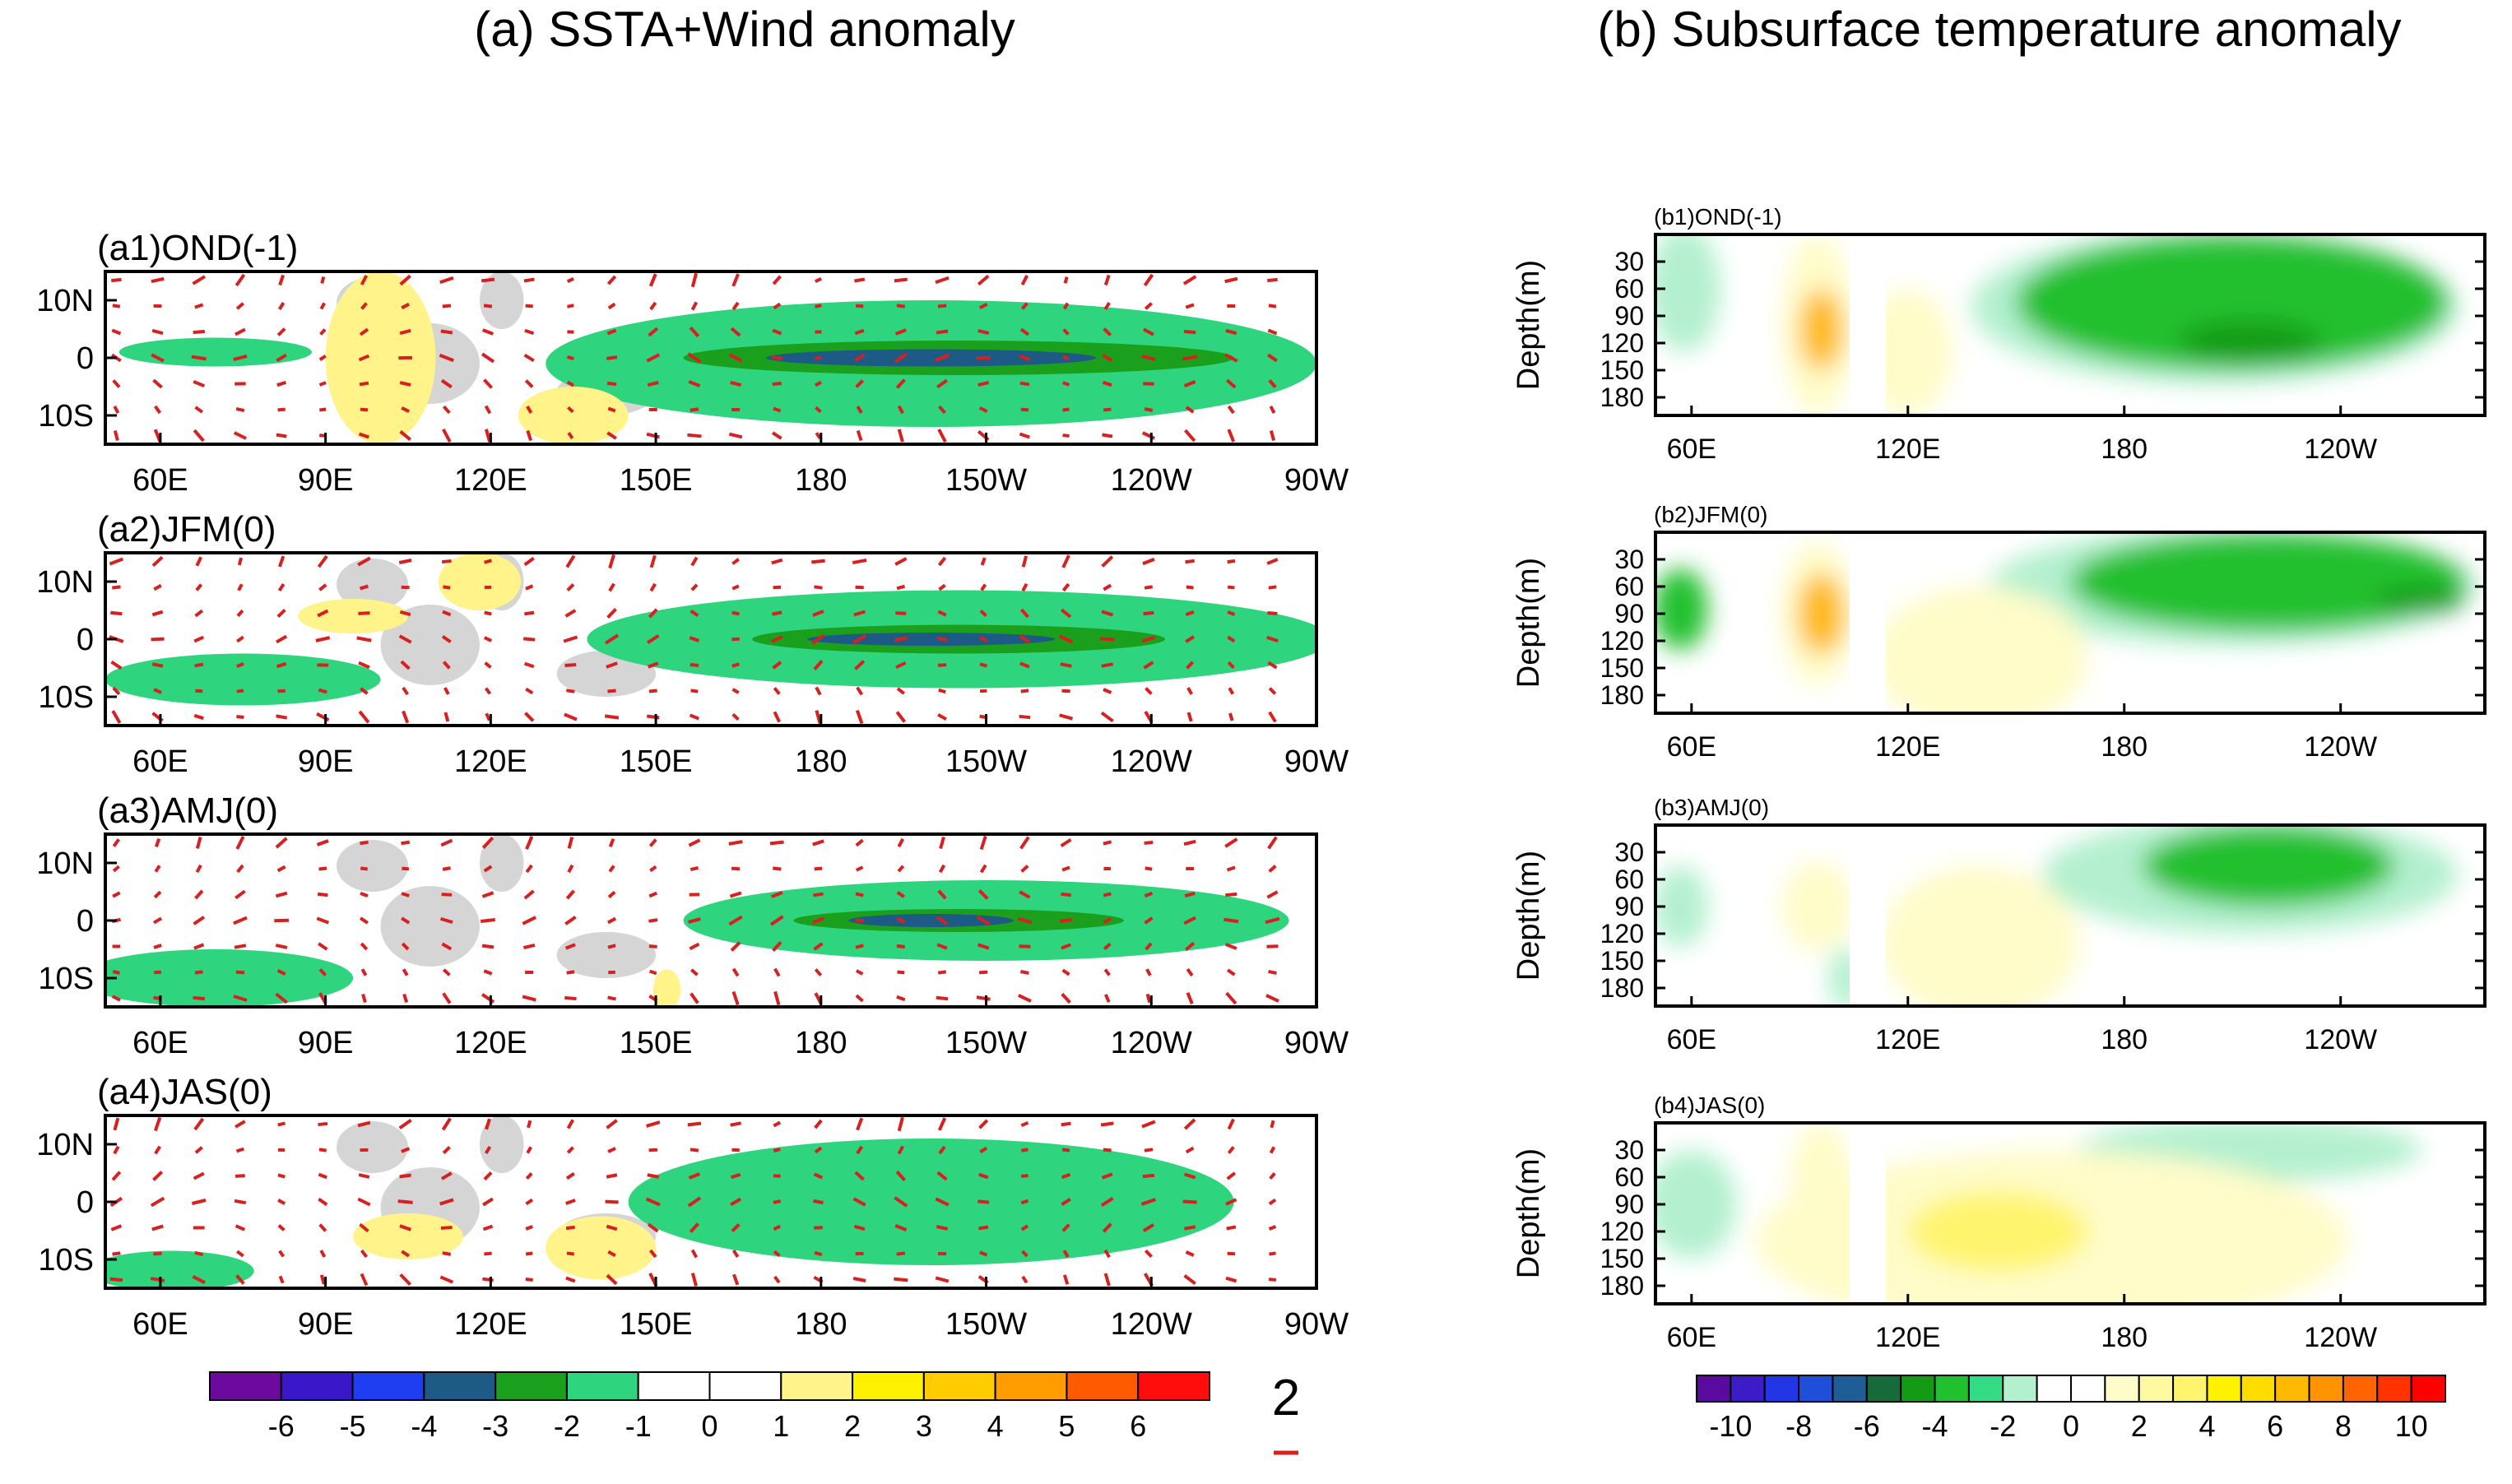 This screenshot has height=1484, width=2512. What do you see at coordinates (1528, 916) in the screenshot?
I see `depth-axis-label: Depth(m)` at bounding box center [1528, 916].